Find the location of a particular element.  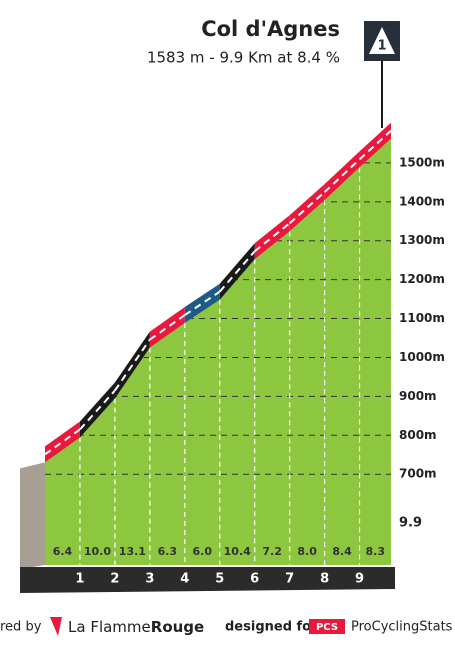

gradient-label: 8.4 is located at coordinates (342, 551).